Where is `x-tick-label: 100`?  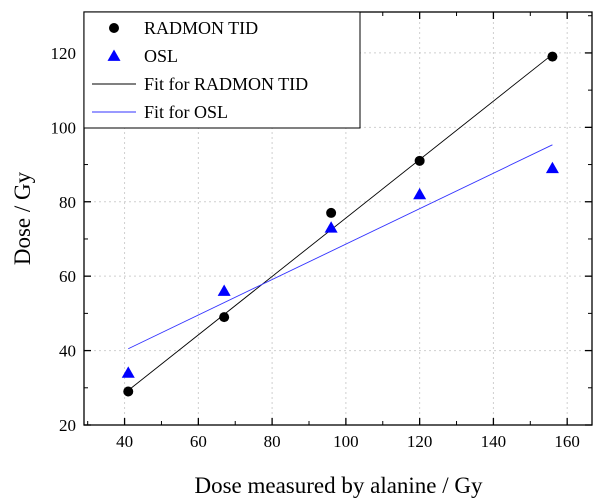
x-tick-label: 100 is located at coordinates (346, 441).